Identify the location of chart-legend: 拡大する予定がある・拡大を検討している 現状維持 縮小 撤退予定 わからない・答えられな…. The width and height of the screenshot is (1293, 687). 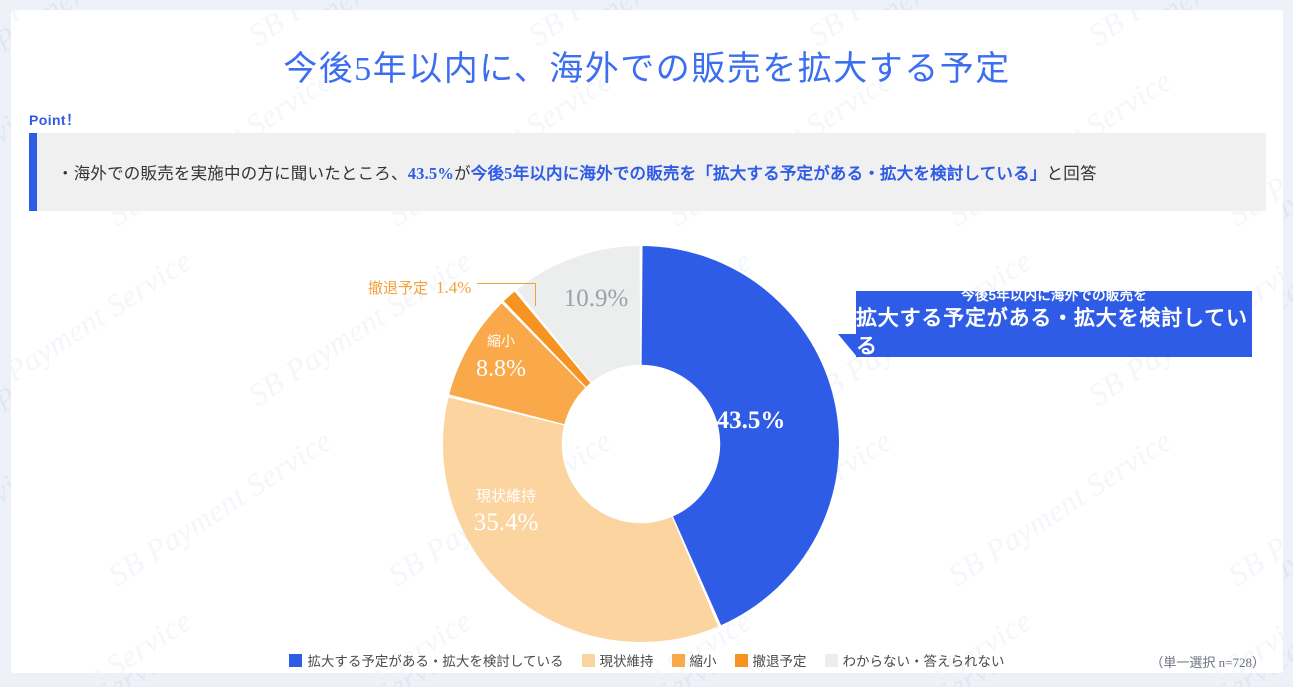
(647, 660).